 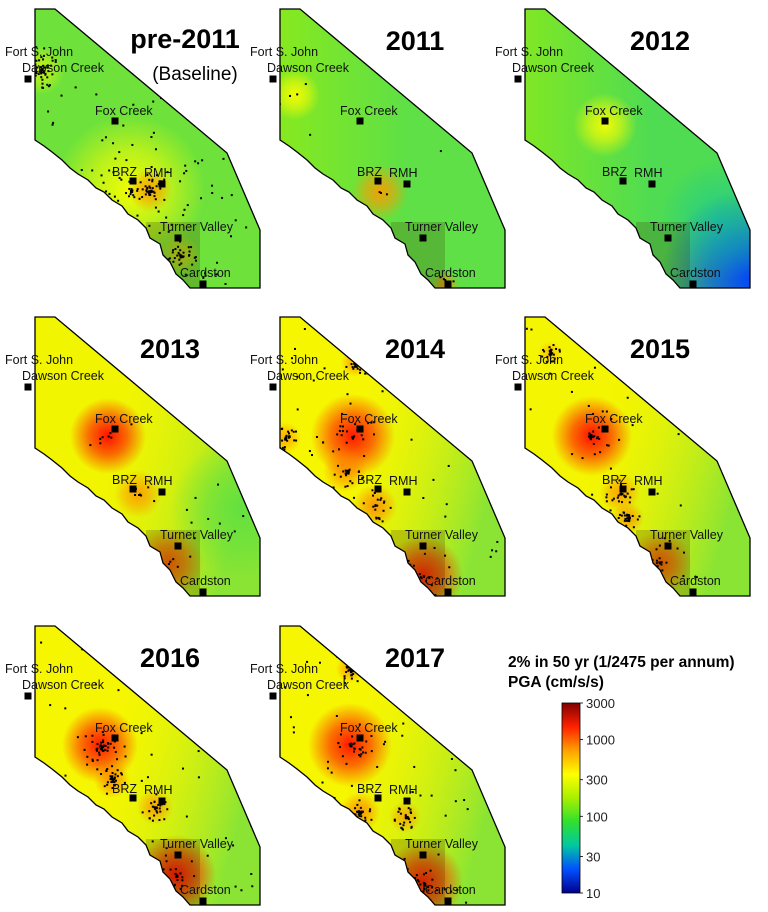 I want to click on panel-title: 2017, so click(x=415, y=658).